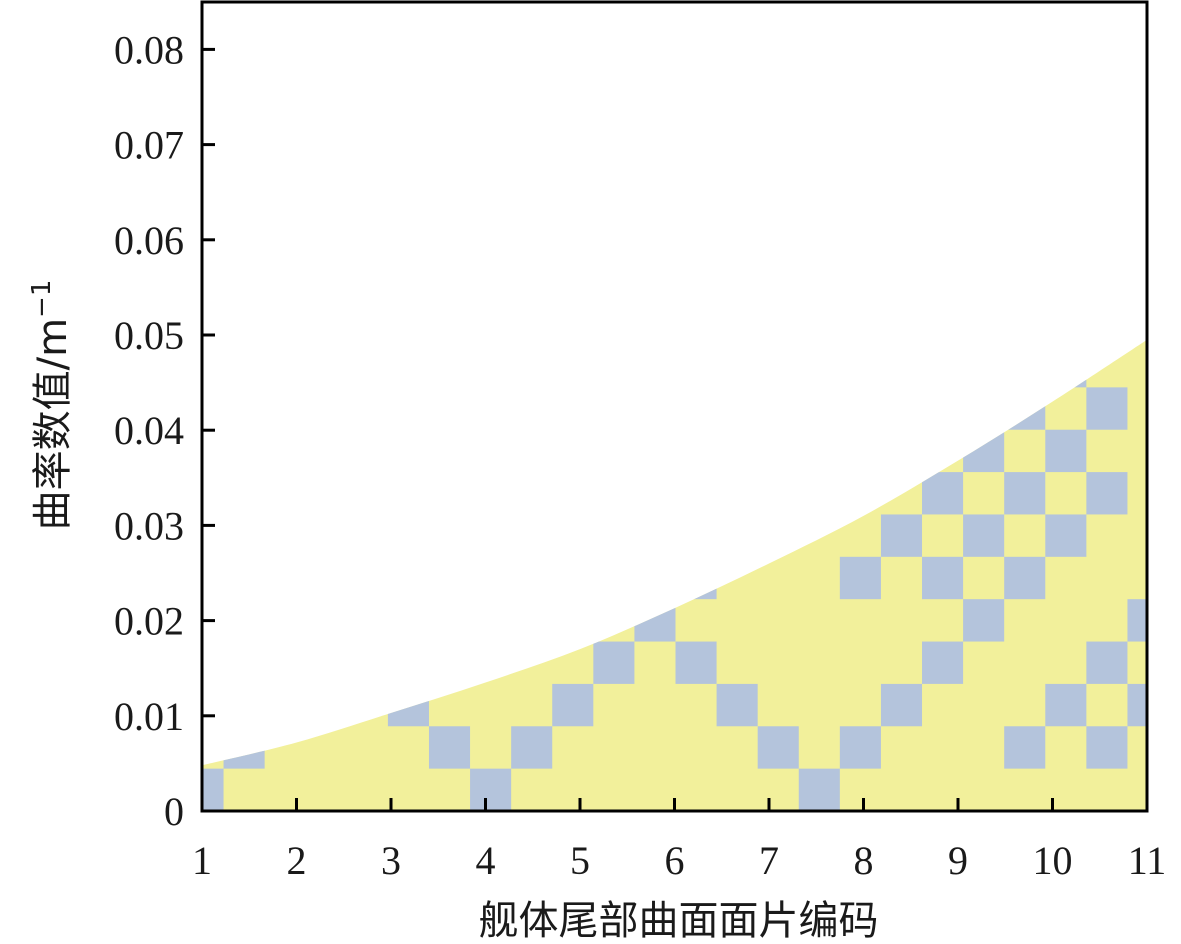  What do you see at coordinates (174, 811) in the screenshot?
I see `y-tick-label: 0` at bounding box center [174, 811].